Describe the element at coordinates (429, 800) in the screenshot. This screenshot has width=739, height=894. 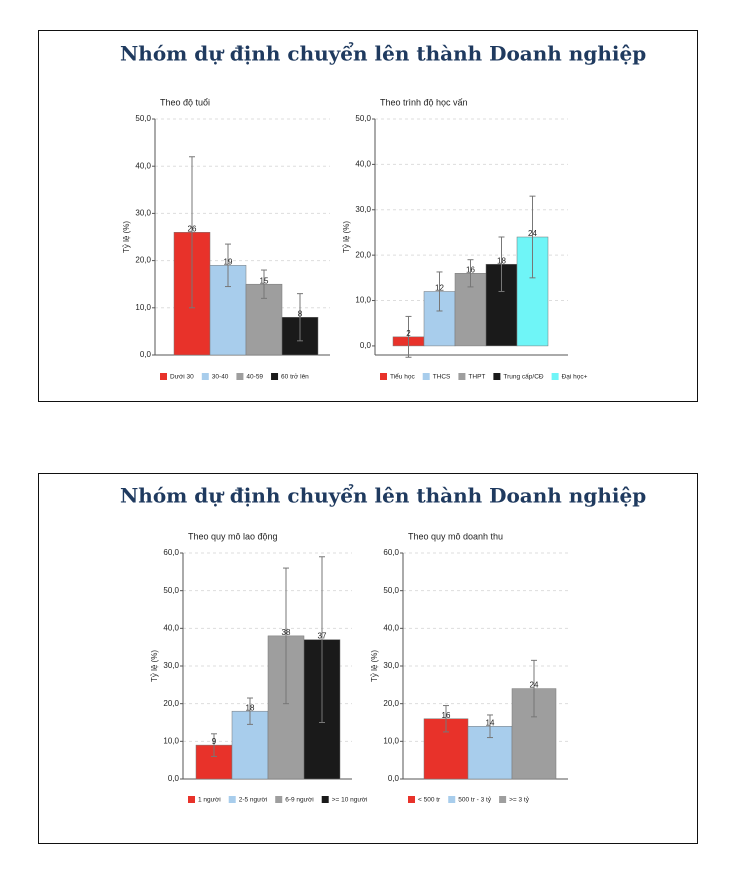
I see `legend-label: < 500 tr` at that location.